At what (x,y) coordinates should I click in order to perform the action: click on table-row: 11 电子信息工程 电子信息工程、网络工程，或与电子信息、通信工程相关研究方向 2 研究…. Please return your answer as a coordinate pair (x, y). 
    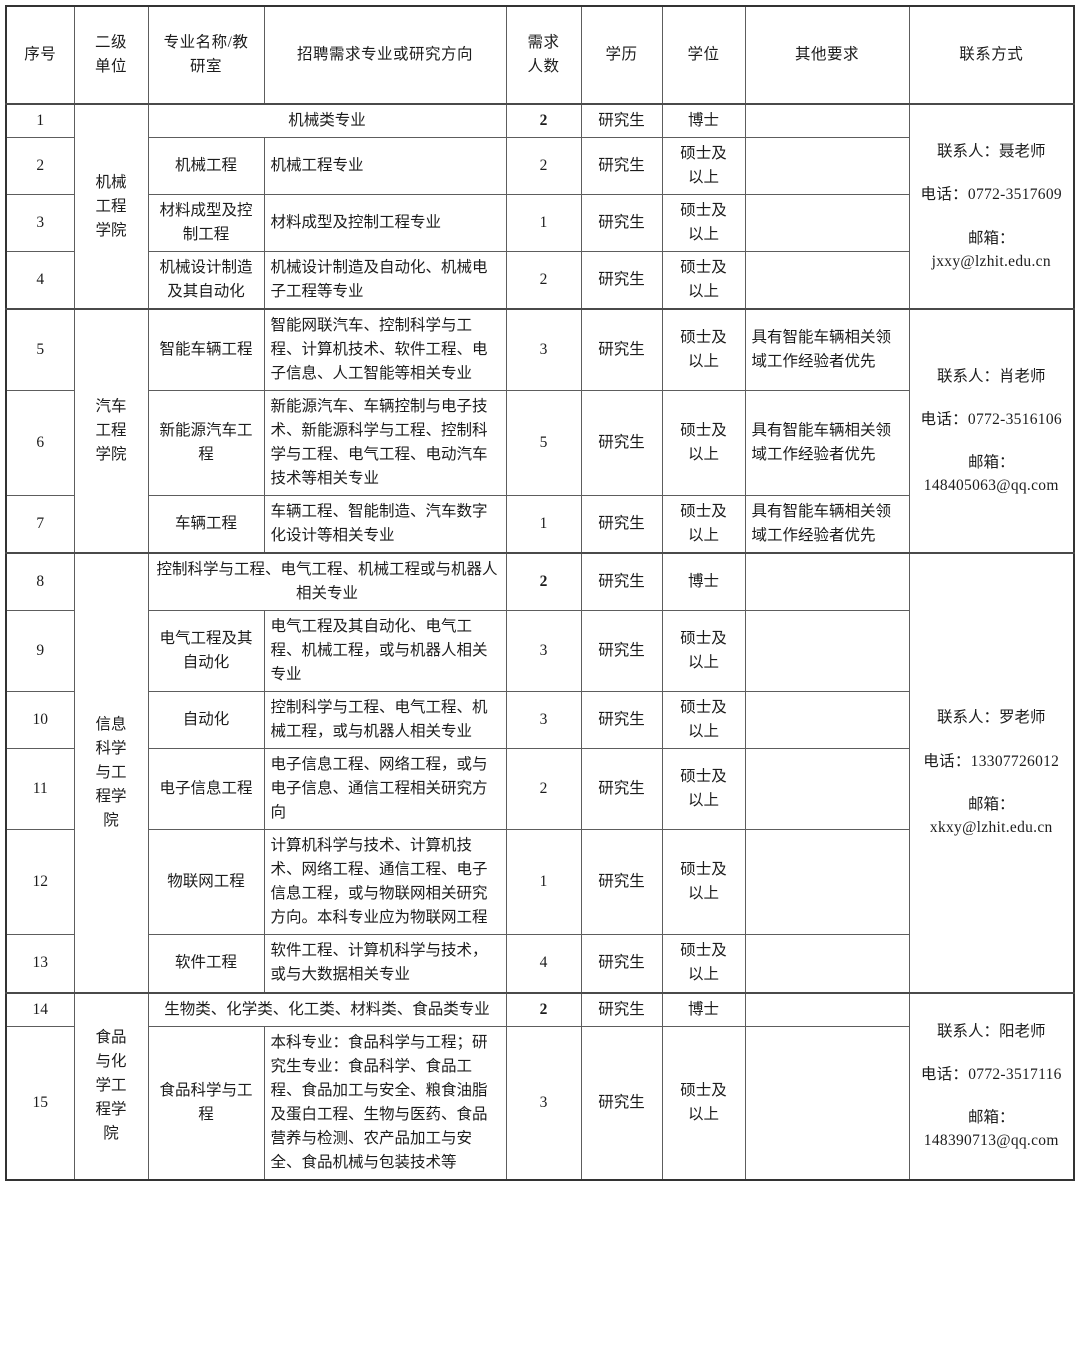
    Looking at the image, I should click on (539, 789).